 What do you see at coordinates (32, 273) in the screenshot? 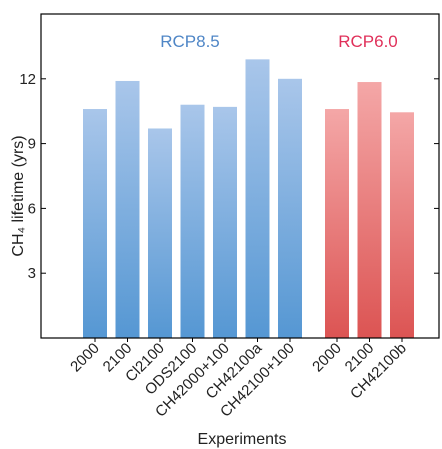
I see `y-tick-label: 3` at bounding box center [32, 273].